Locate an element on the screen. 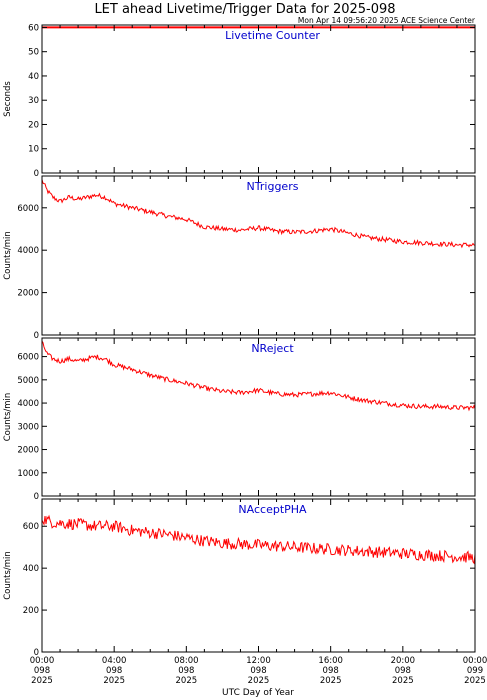  y-tick-label: 40 is located at coordinates (33, 77).